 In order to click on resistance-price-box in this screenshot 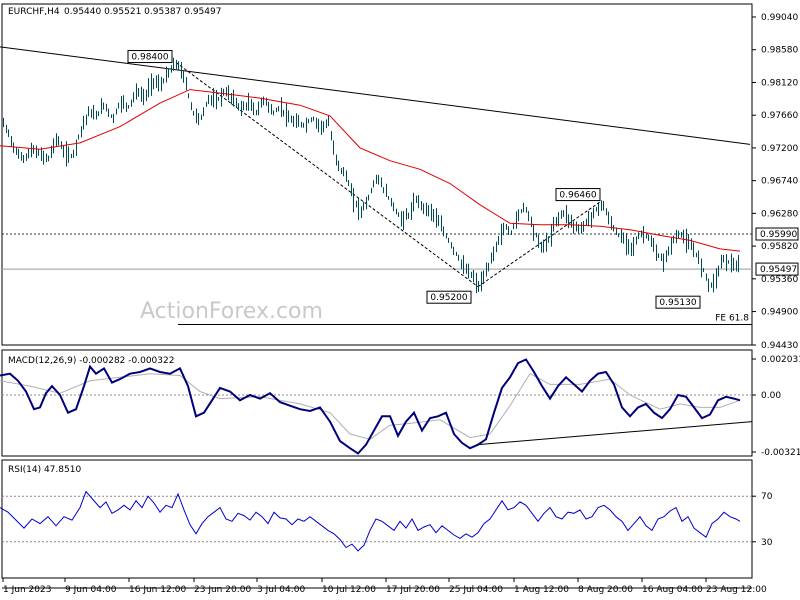, I will do `click(777, 234)`.